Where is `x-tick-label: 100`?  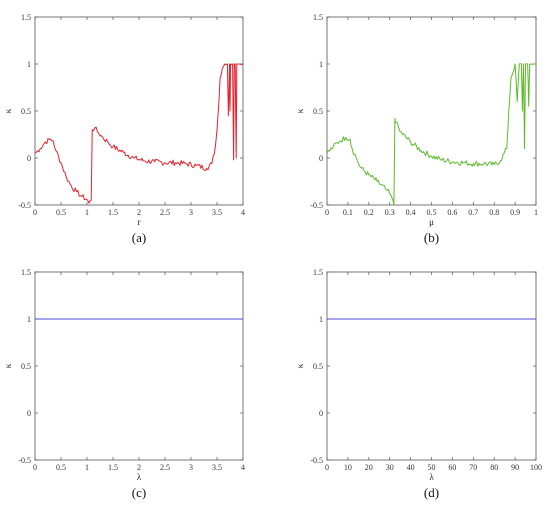 x-tick-label: 100 is located at coordinates (536, 467).